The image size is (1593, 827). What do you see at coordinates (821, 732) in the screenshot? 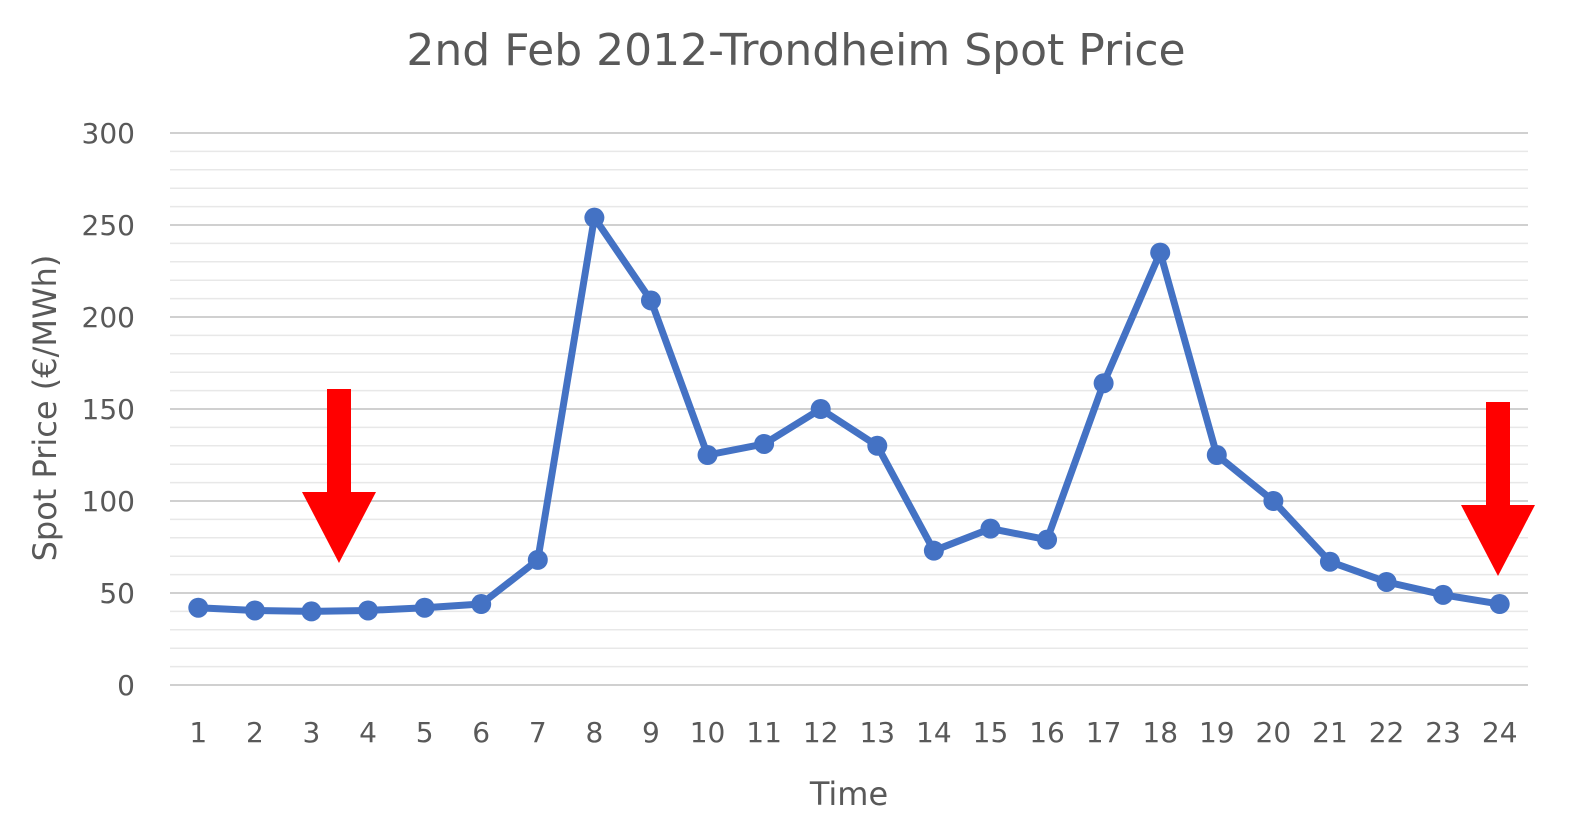
I see `x-tick-label: 12` at bounding box center [821, 732].